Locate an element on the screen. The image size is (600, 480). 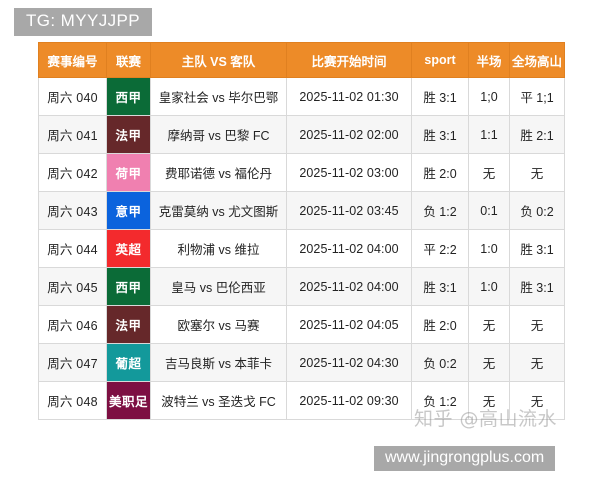
cell-match-id: 周六 046 is located at coordinates (72, 324).